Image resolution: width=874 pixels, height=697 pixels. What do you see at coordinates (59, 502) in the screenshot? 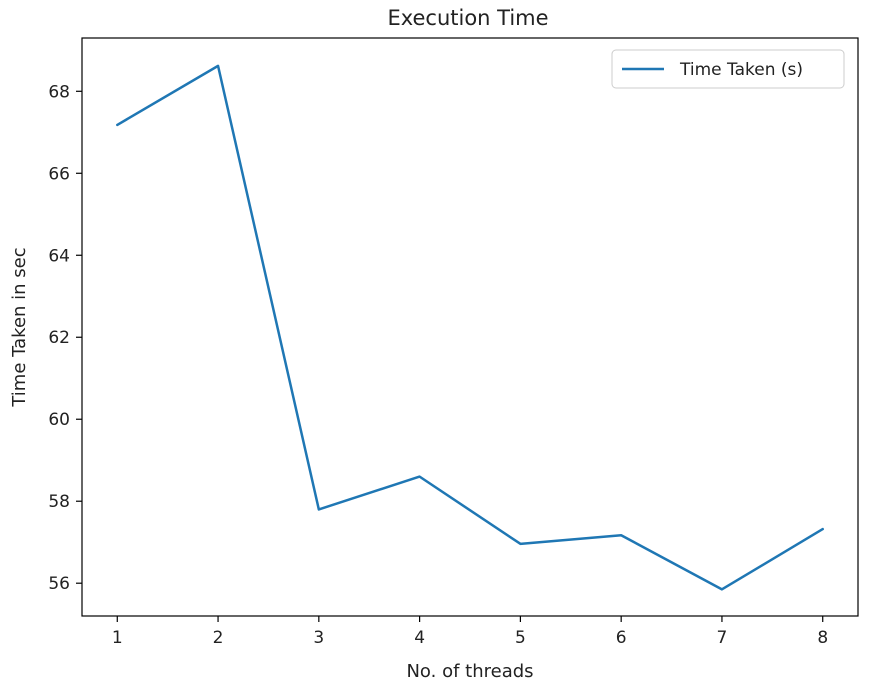
I see `y-tick-label: 58` at bounding box center [59, 502].